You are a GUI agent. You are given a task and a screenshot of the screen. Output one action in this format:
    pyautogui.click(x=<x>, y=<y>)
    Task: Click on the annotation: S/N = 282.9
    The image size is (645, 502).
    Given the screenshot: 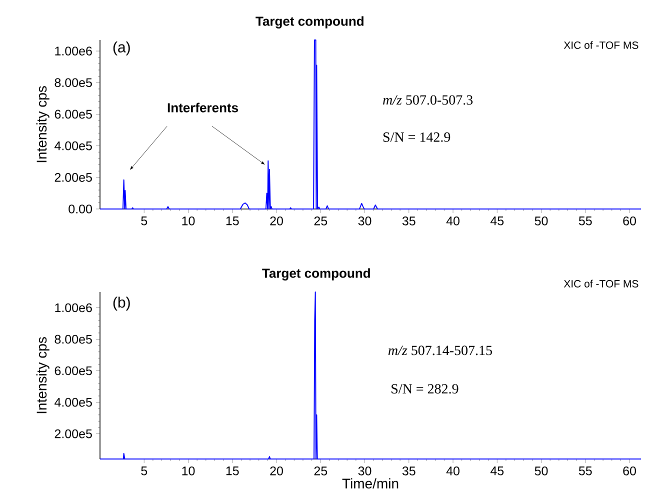 What is the action you would take?
    pyautogui.click(x=425, y=389)
    